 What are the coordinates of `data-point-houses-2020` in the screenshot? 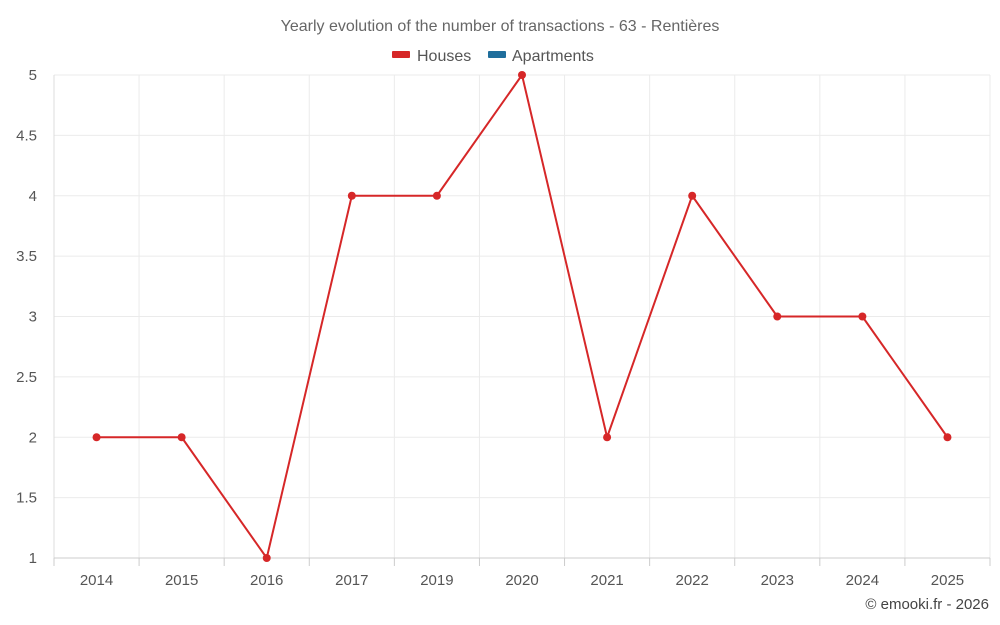 It's located at (522, 75).